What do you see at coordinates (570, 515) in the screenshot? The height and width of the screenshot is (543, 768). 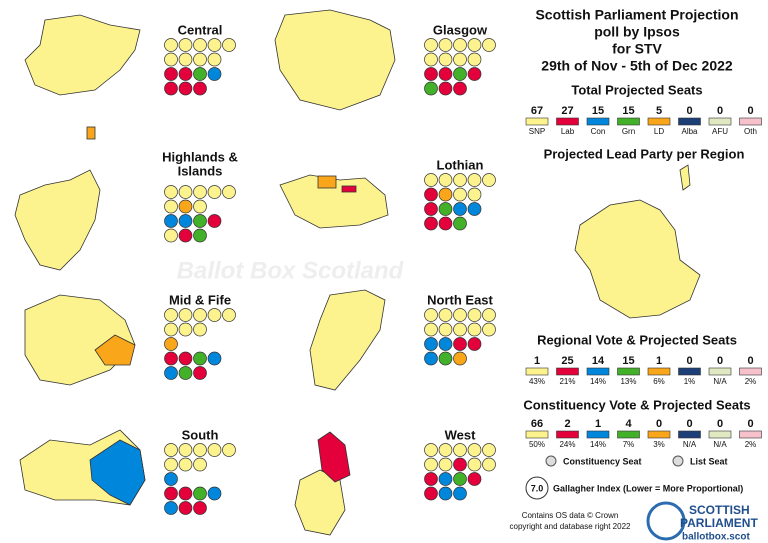 I see `credit: Contains OS data © Crown` at bounding box center [570, 515].